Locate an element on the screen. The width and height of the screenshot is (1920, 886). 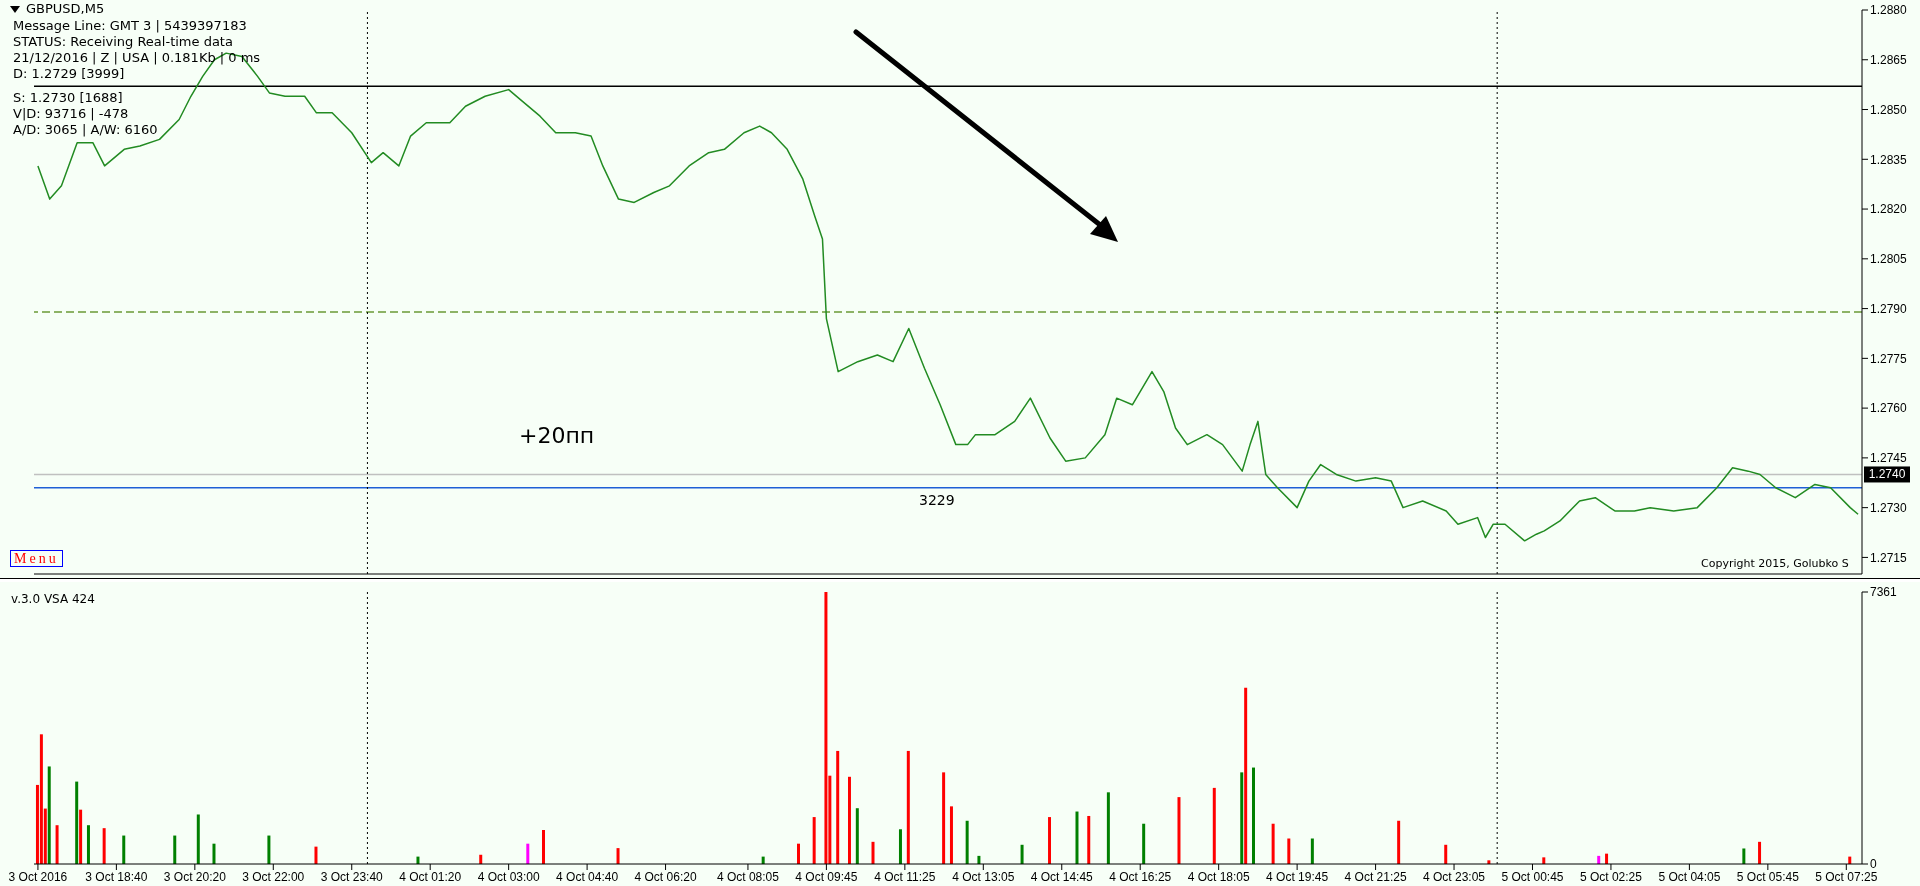
x-tick-label: 4 Oct 06:20 is located at coordinates (665, 876).